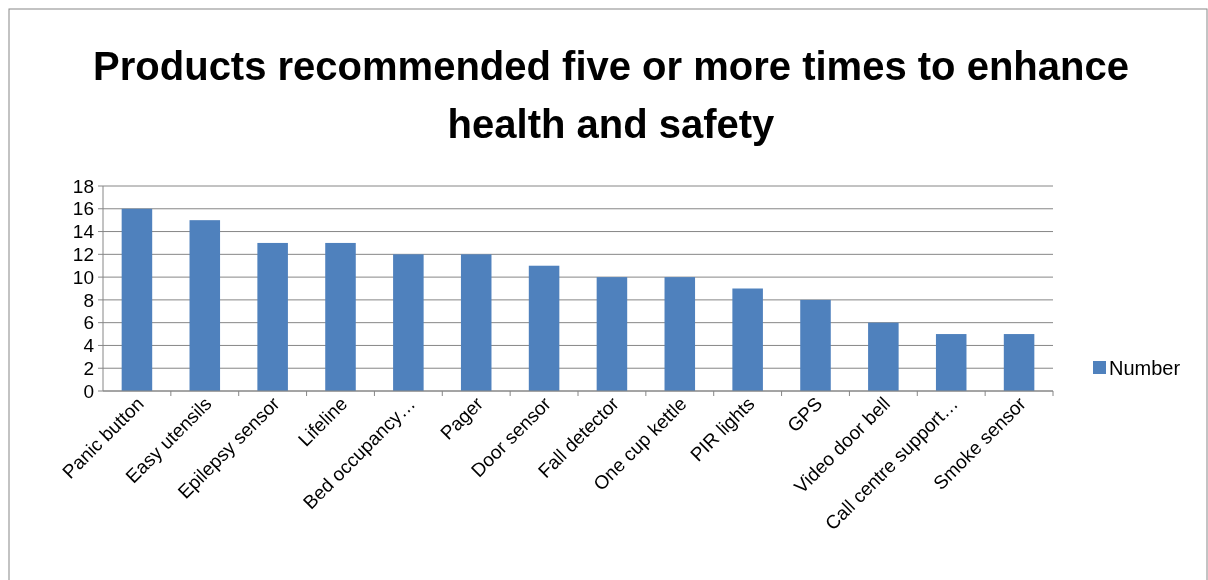 This screenshot has width=1208, height=580. I want to click on y-tick-label: 6, so click(88, 323).